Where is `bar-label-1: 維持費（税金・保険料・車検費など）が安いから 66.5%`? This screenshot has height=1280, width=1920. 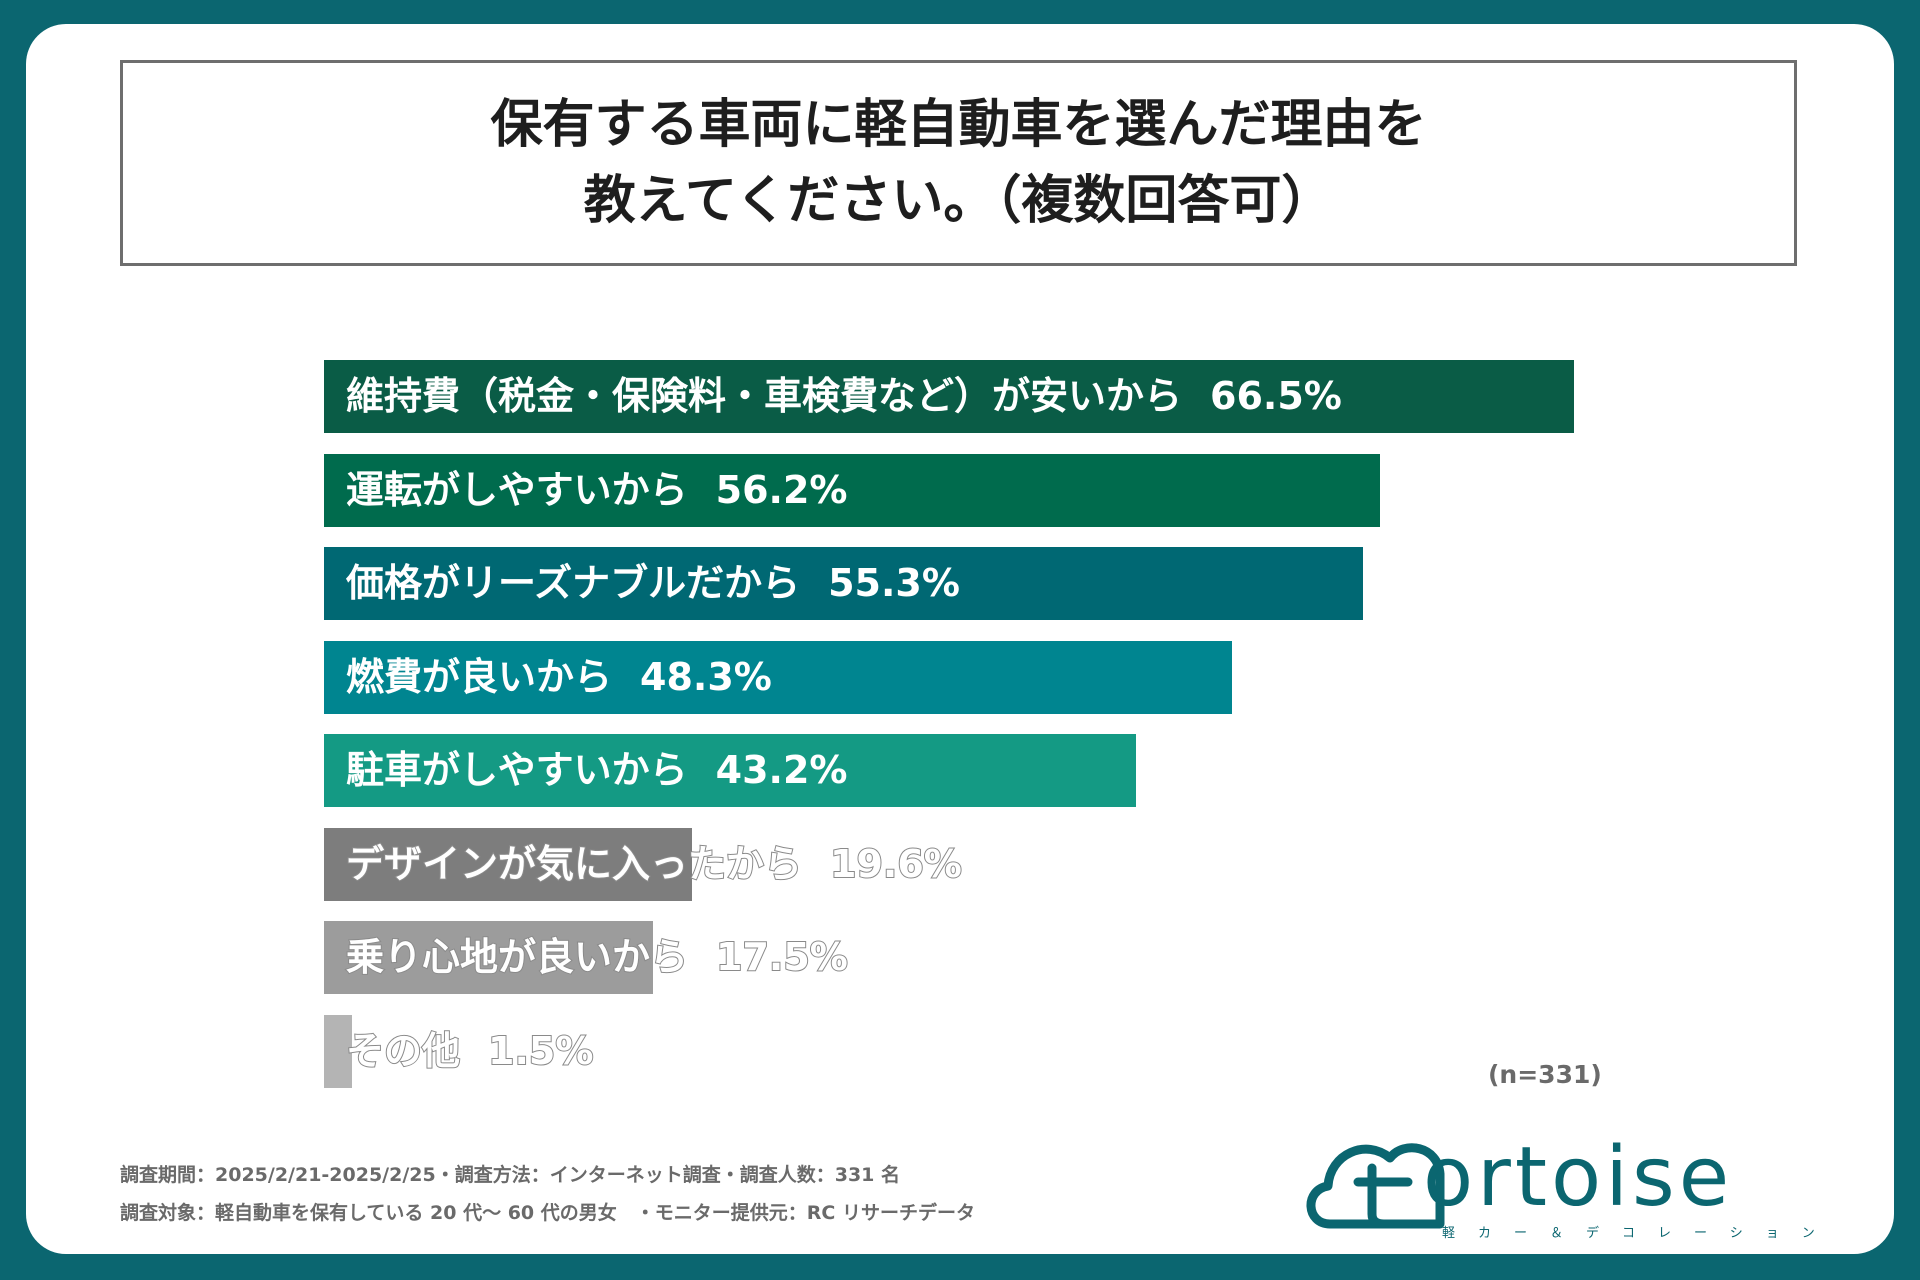 bar-label-1: 維持費（税金・保険料・車検費など）が安いから 66.5% is located at coordinates (844, 396).